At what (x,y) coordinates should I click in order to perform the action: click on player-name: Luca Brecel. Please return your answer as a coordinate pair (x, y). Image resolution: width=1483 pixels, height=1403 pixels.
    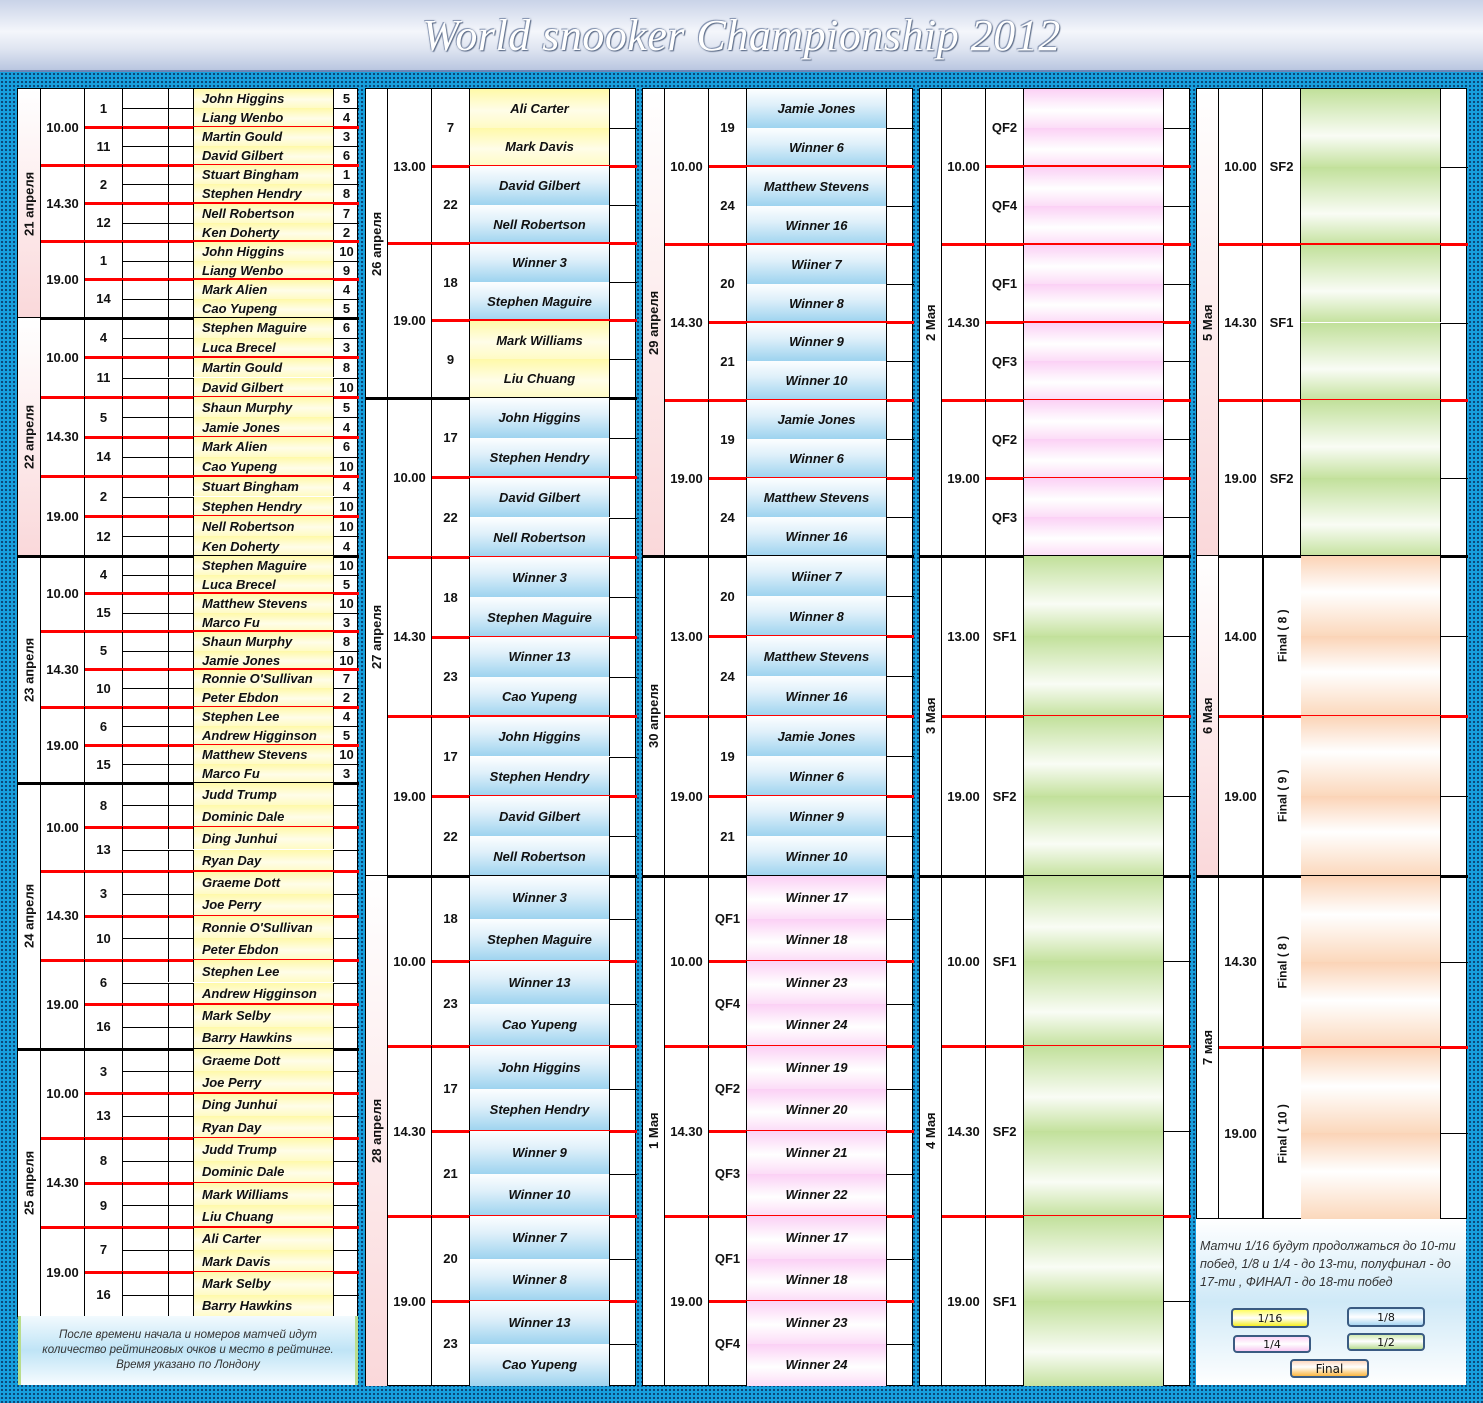
    Looking at the image, I should click on (264, 347).